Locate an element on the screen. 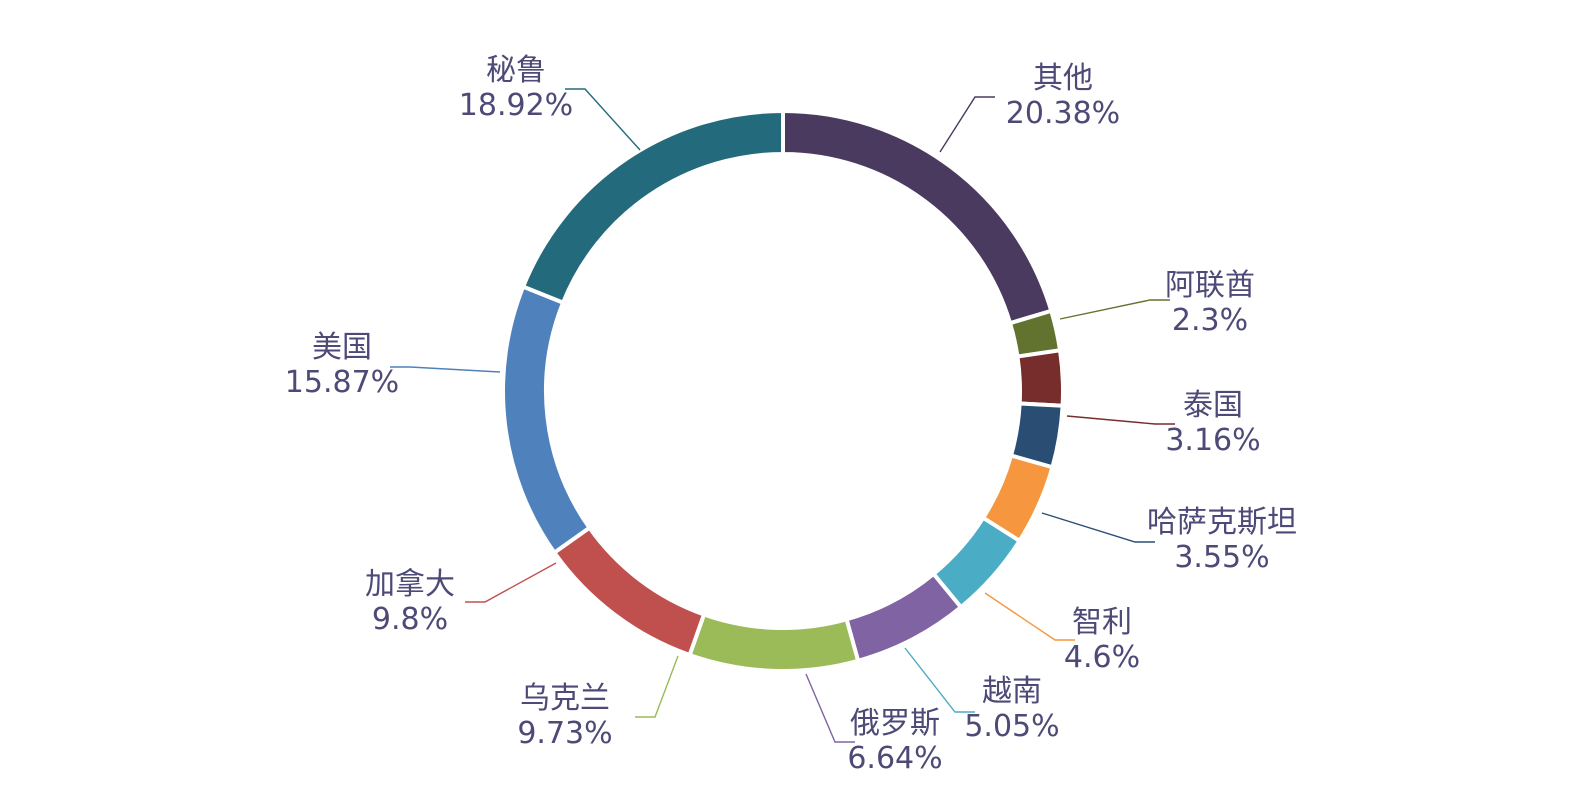 Image resolution: width=1570 pixels, height=787 pixels. slice-1-value-label: 20.38% is located at coordinates (1063, 113).